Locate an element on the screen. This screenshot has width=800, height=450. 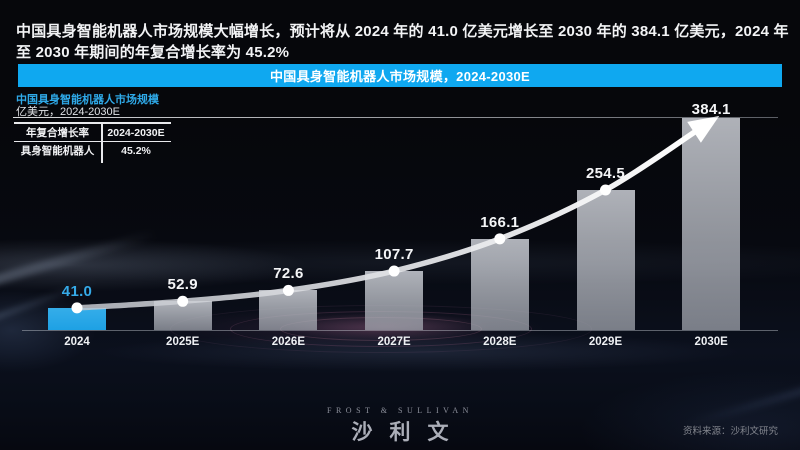
x-tick-2030E: 2030E is located at coordinates (711, 342).